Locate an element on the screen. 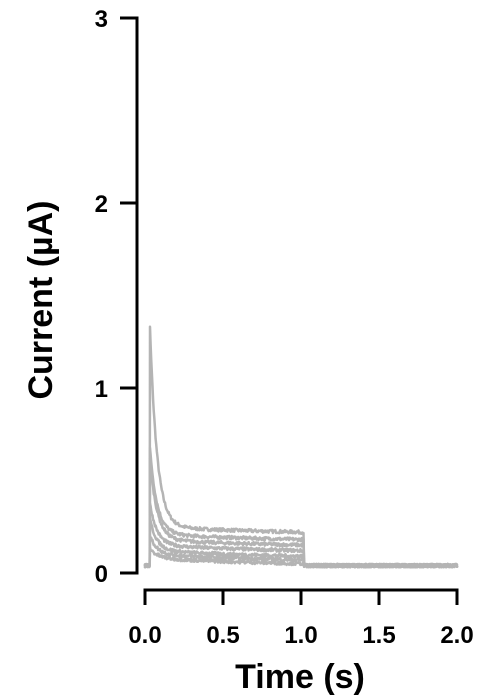 This screenshot has width=480, height=698. y-tick-label: 1 is located at coordinates (101, 389).